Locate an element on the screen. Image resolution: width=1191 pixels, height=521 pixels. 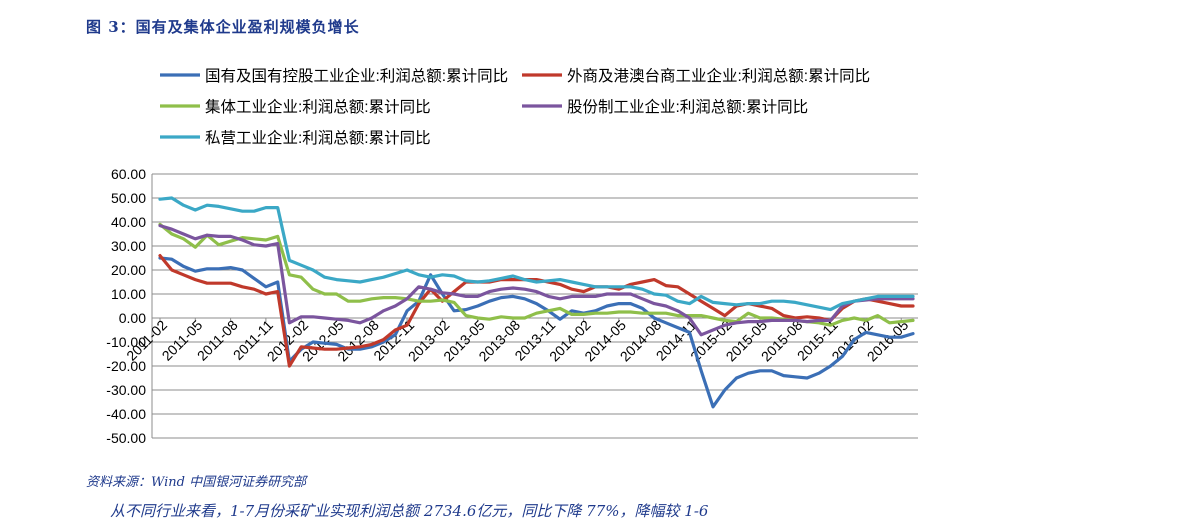
y-tick-label: -20.00 is located at coordinates (126, 366).